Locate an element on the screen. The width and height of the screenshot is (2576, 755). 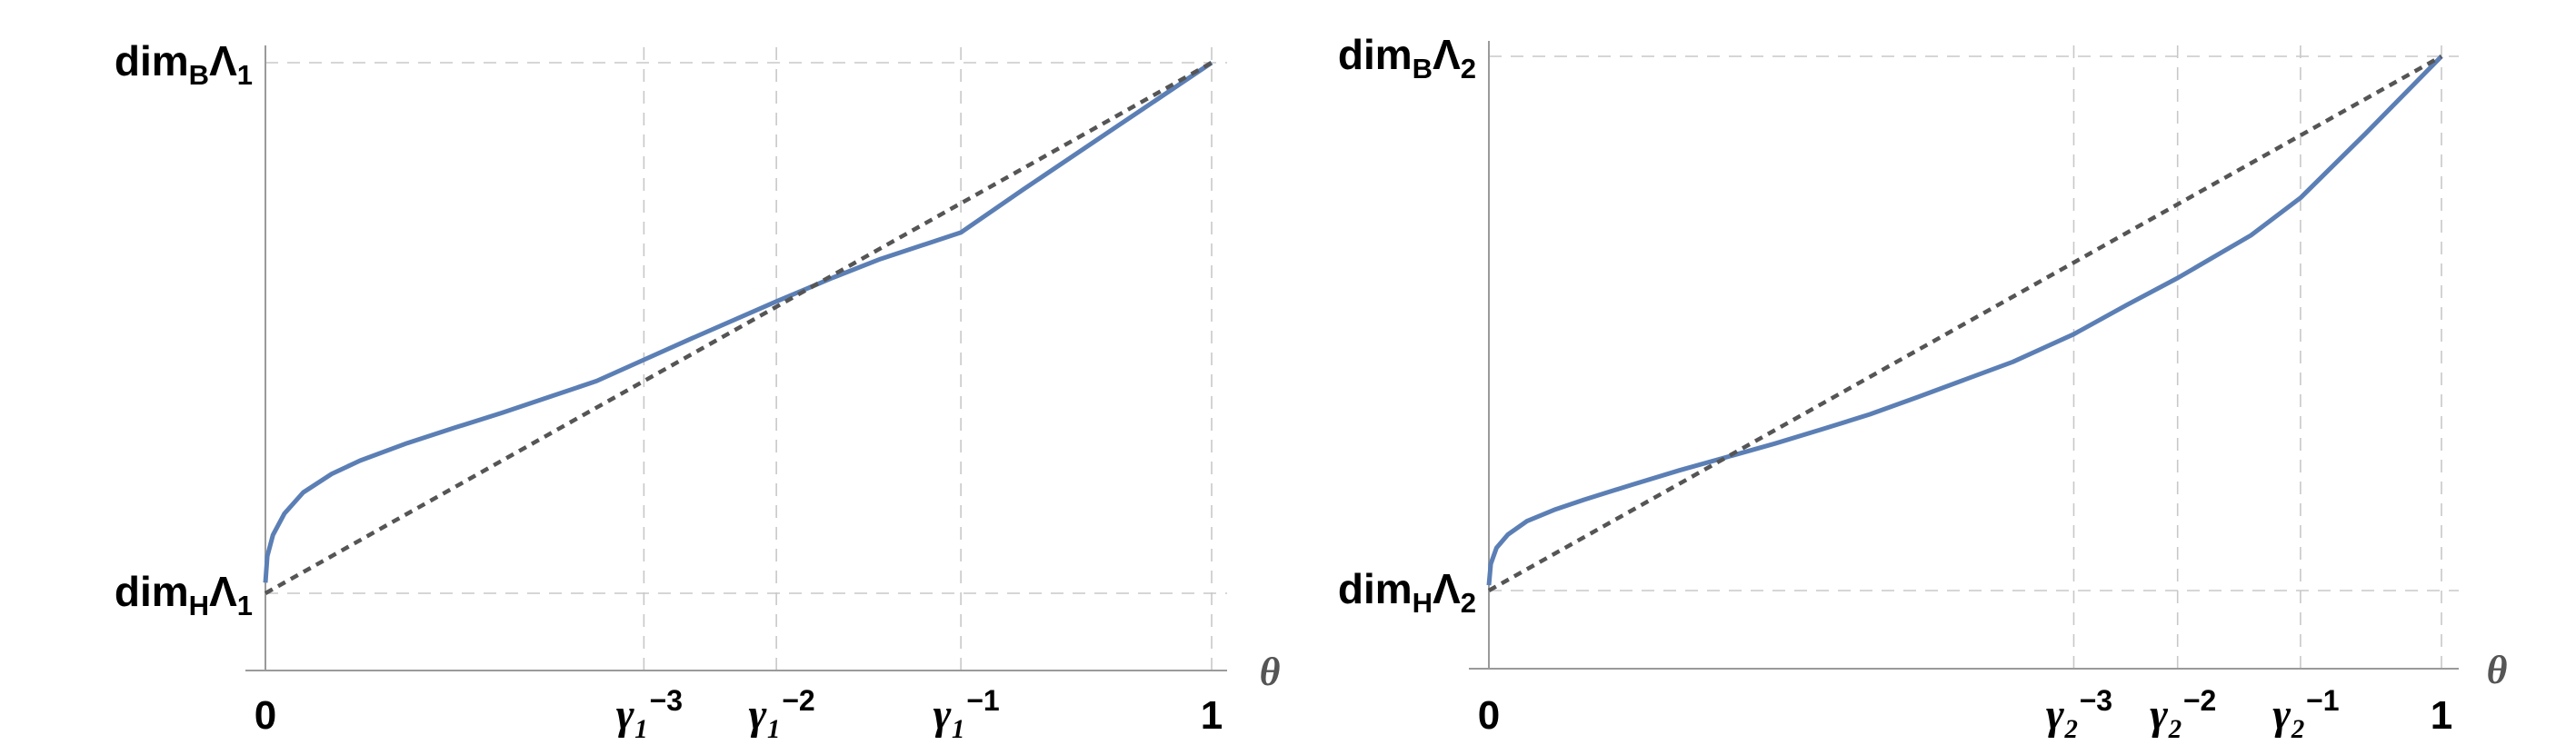
x-tick-label: γ₁−1 is located at coordinates (967, 711).